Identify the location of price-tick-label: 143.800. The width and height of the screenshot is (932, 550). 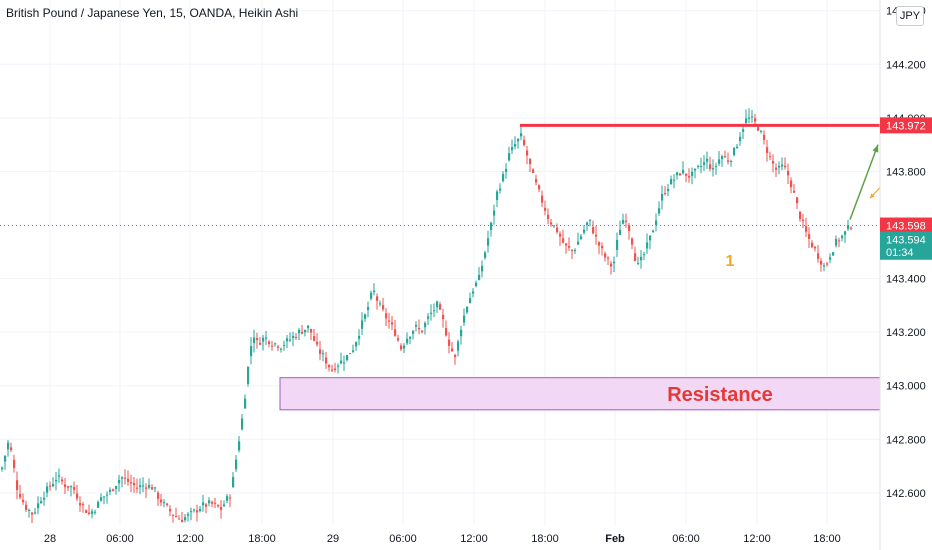
(906, 172).